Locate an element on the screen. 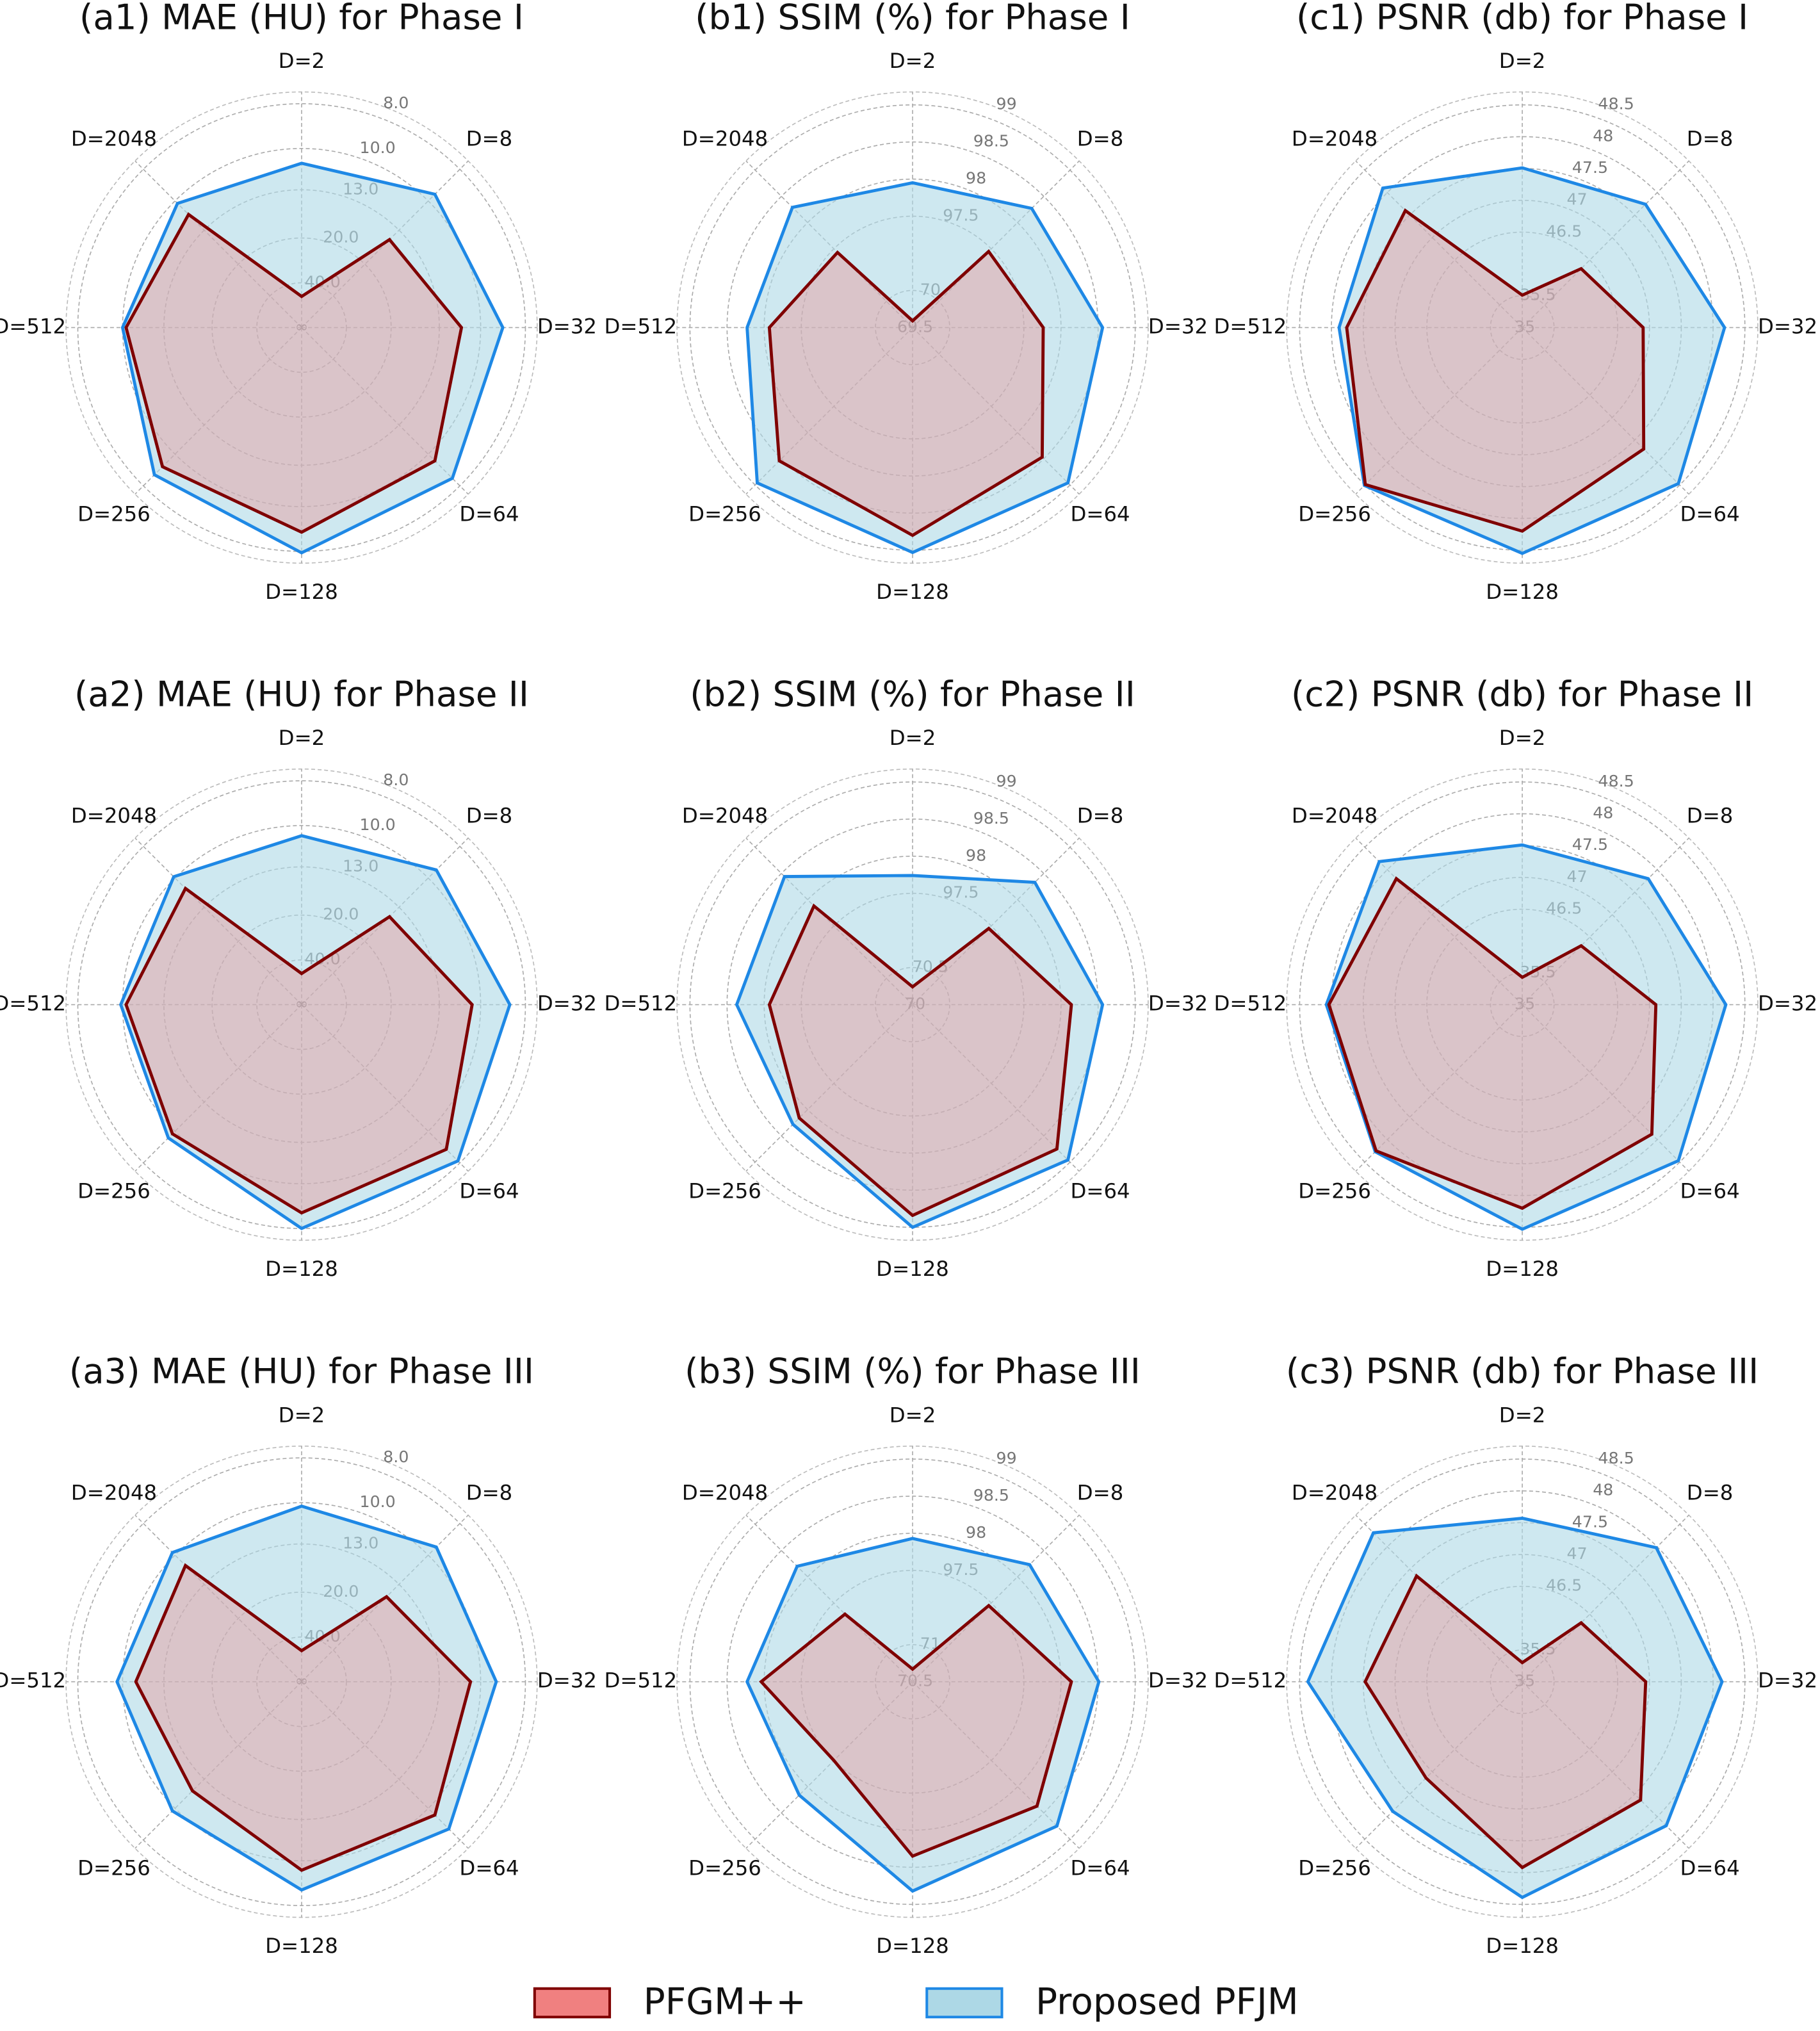  chart-title: (b2) SSIM (%) for Phase II is located at coordinates (912, 694).